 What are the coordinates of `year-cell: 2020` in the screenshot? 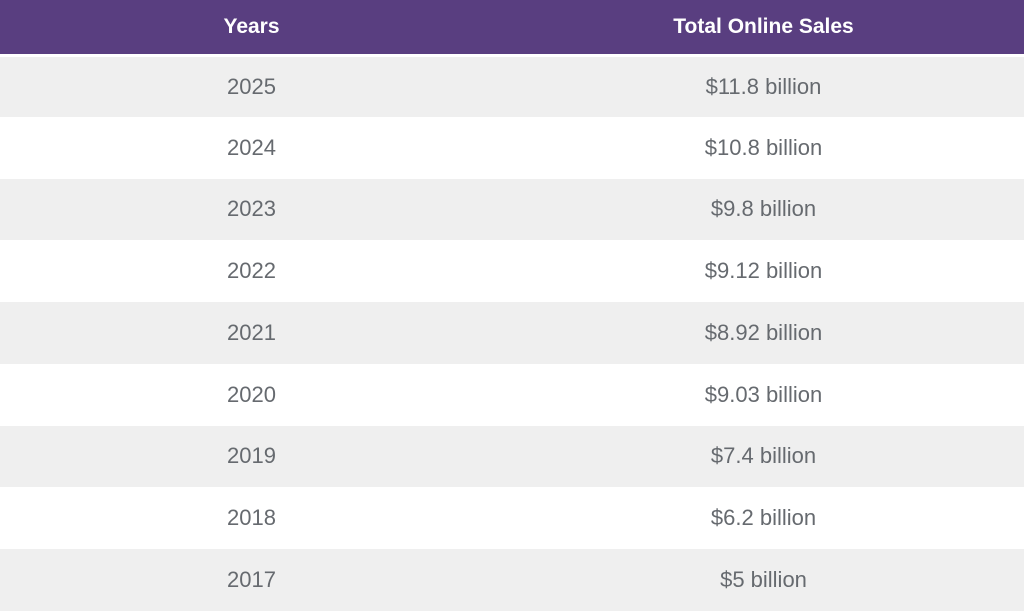 It's located at (251, 394).